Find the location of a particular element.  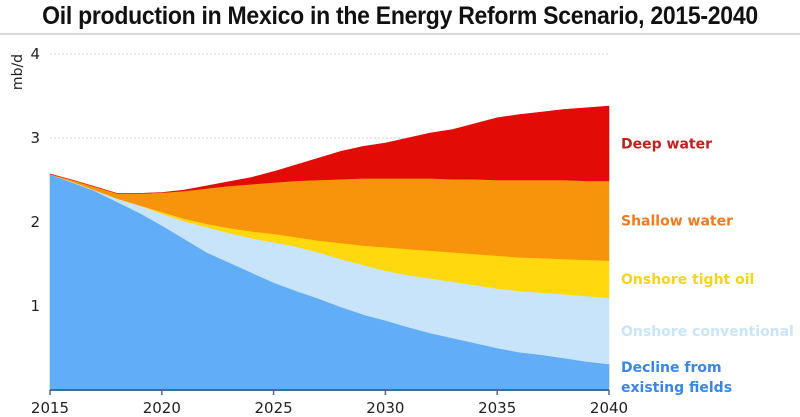

x-tick-label-2025: 2025 is located at coordinates (274, 408).